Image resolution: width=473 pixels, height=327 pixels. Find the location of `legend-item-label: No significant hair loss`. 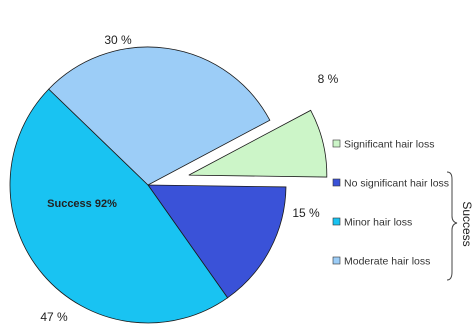

legend-item-label: No significant hair loss is located at coordinates (396, 184).